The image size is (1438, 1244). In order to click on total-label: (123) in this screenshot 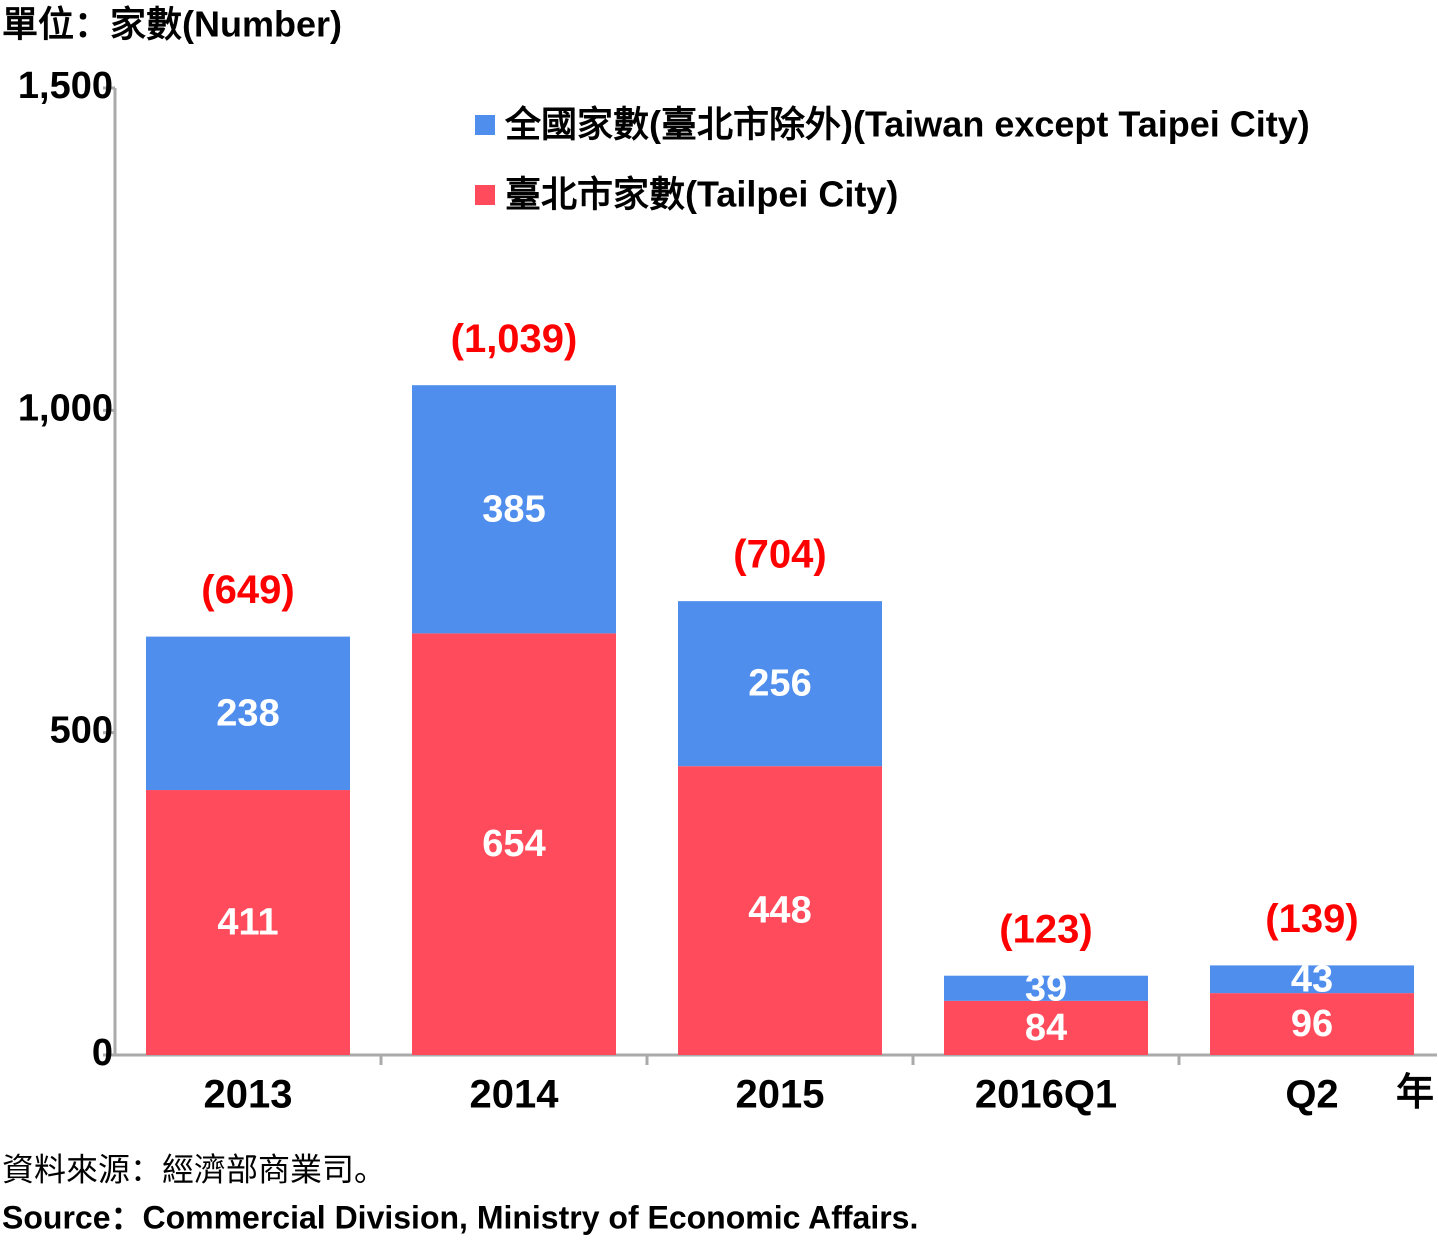, I will do `click(1045, 929)`.